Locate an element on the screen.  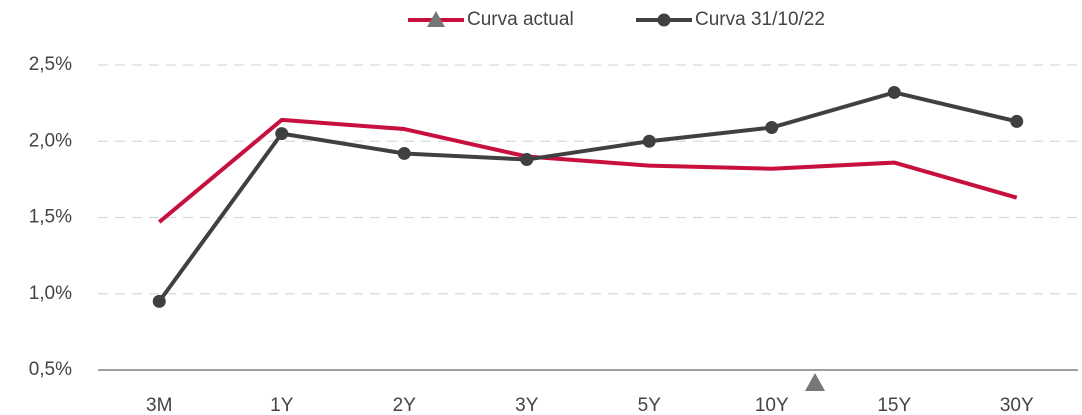
stray-marker is located at coordinates (815, 382).